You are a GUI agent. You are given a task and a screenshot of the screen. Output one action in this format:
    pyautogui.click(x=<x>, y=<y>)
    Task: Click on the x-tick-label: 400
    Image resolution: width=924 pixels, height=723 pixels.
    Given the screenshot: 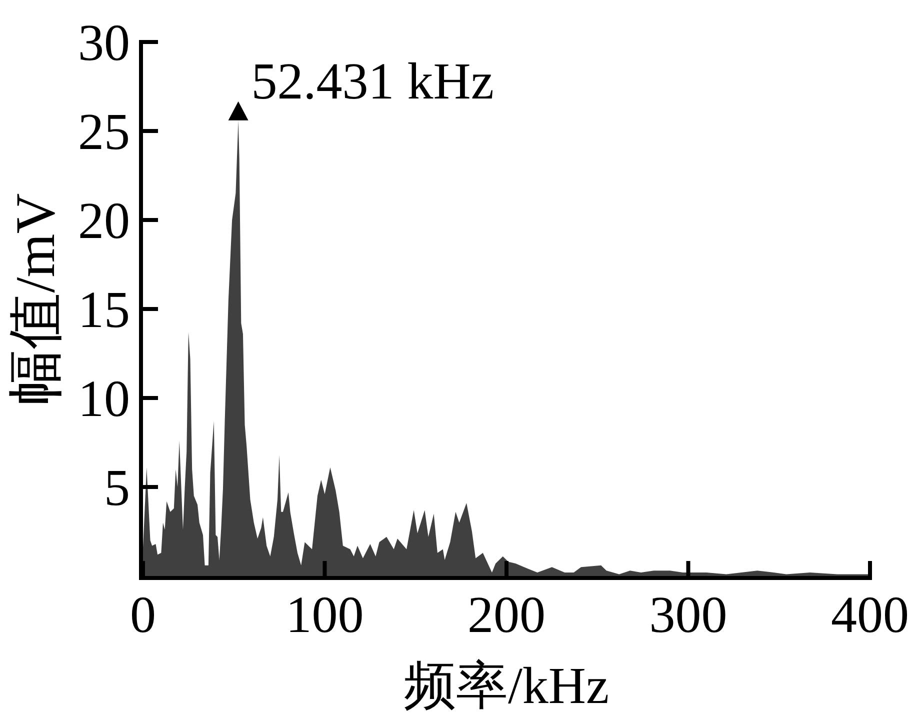 What is the action you would take?
    pyautogui.click(x=870, y=615)
    